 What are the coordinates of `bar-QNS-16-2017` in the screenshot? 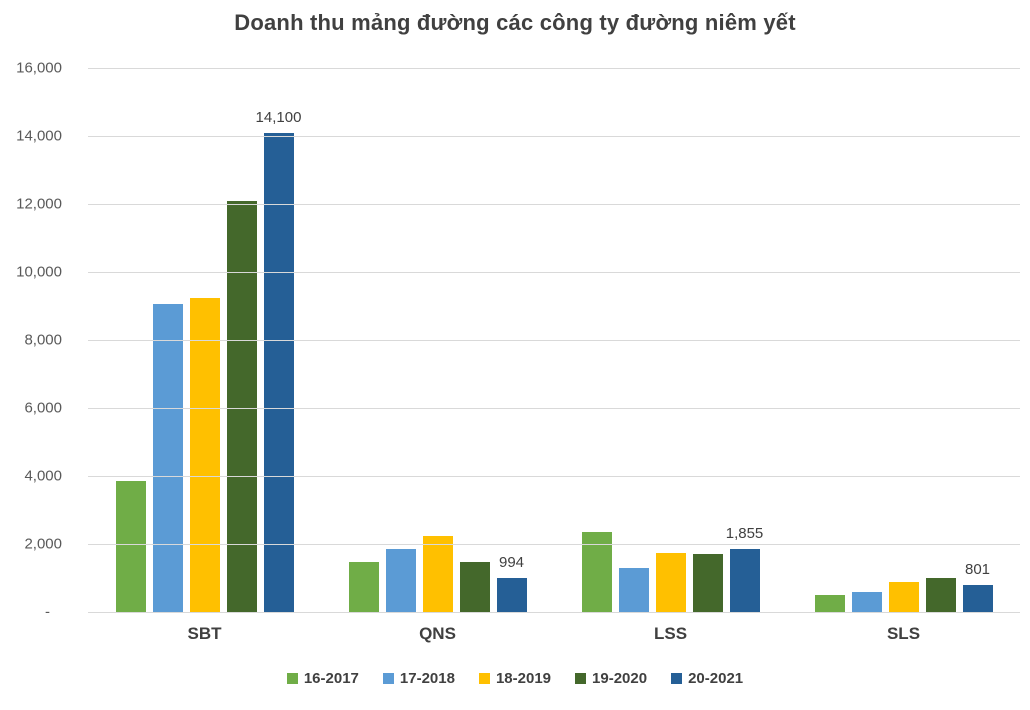 It's located at (363, 587).